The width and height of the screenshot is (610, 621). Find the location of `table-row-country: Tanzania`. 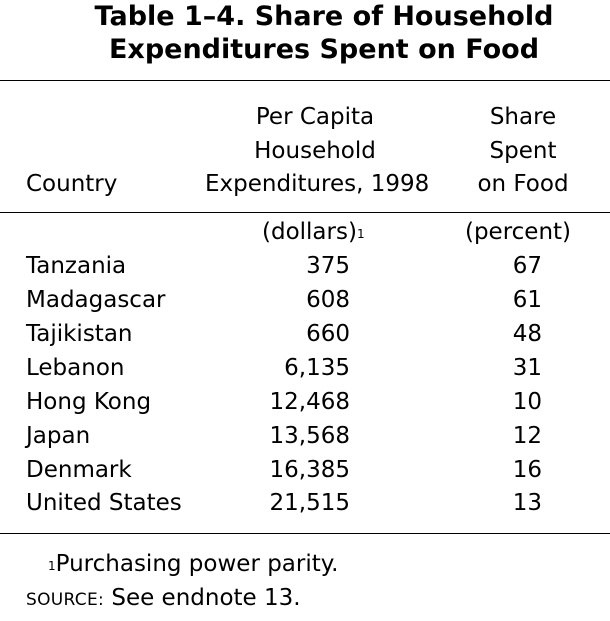

table-row-country: Tanzania is located at coordinates (76, 266).